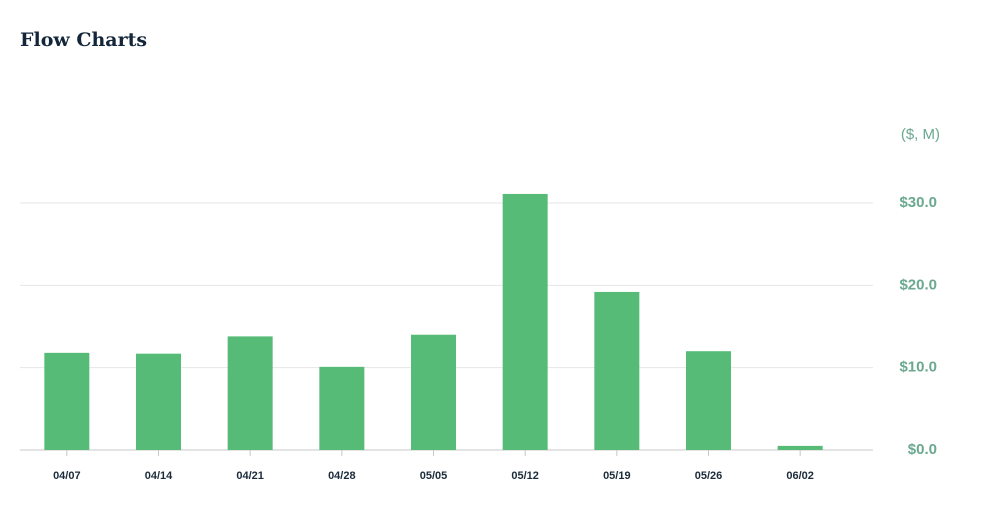 The width and height of the screenshot is (995, 509). Describe the element at coordinates (709, 476) in the screenshot. I see `x-tick-label: 05/26` at that location.